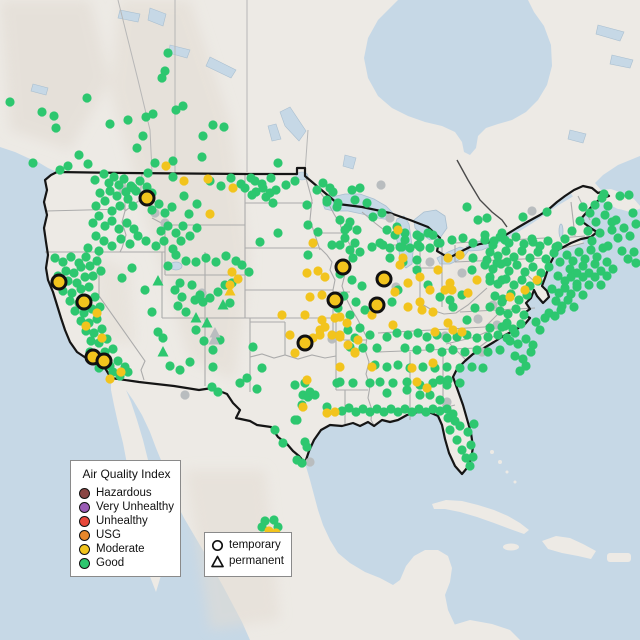 The width and height of the screenshot is (640, 640). I want to click on gulf-st-lawrence, so click(618, 179).